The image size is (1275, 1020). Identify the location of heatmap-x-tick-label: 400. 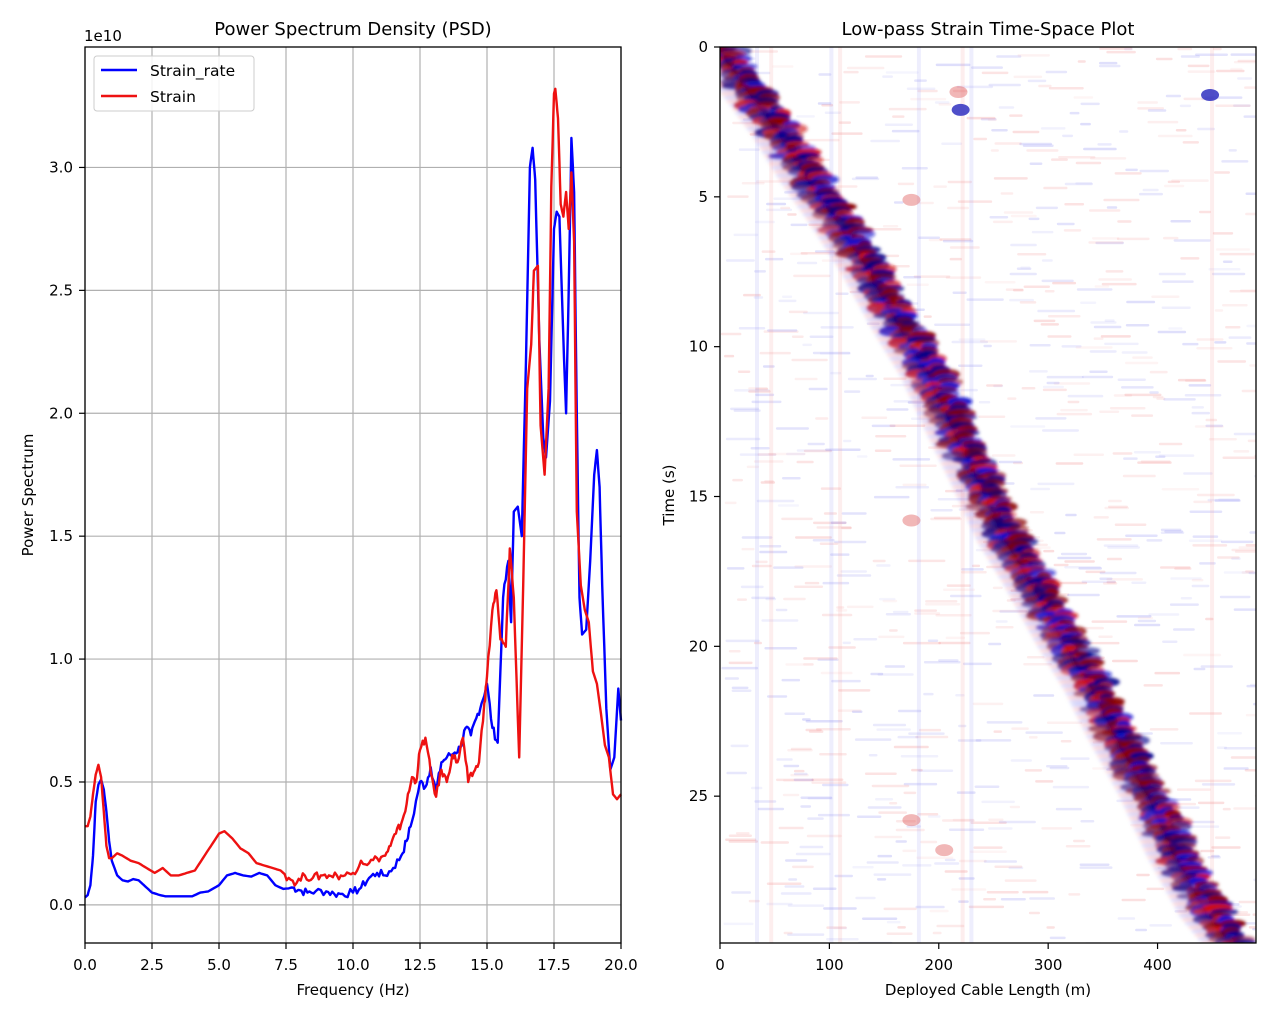
(1157, 965).